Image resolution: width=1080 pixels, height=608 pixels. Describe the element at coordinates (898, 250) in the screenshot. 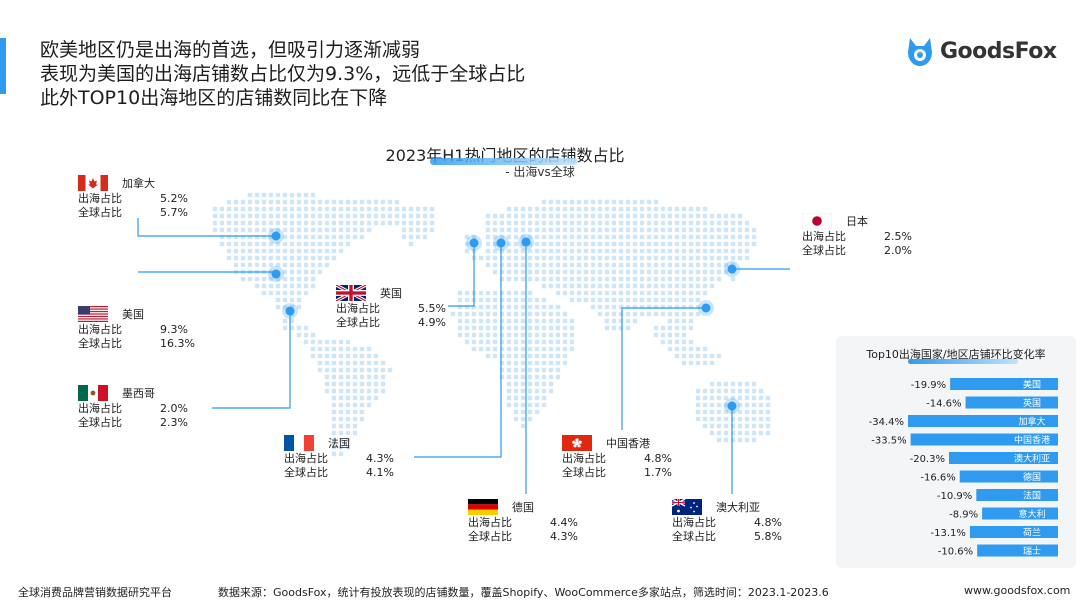

I see `global-share-value: 2.0%` at that location.